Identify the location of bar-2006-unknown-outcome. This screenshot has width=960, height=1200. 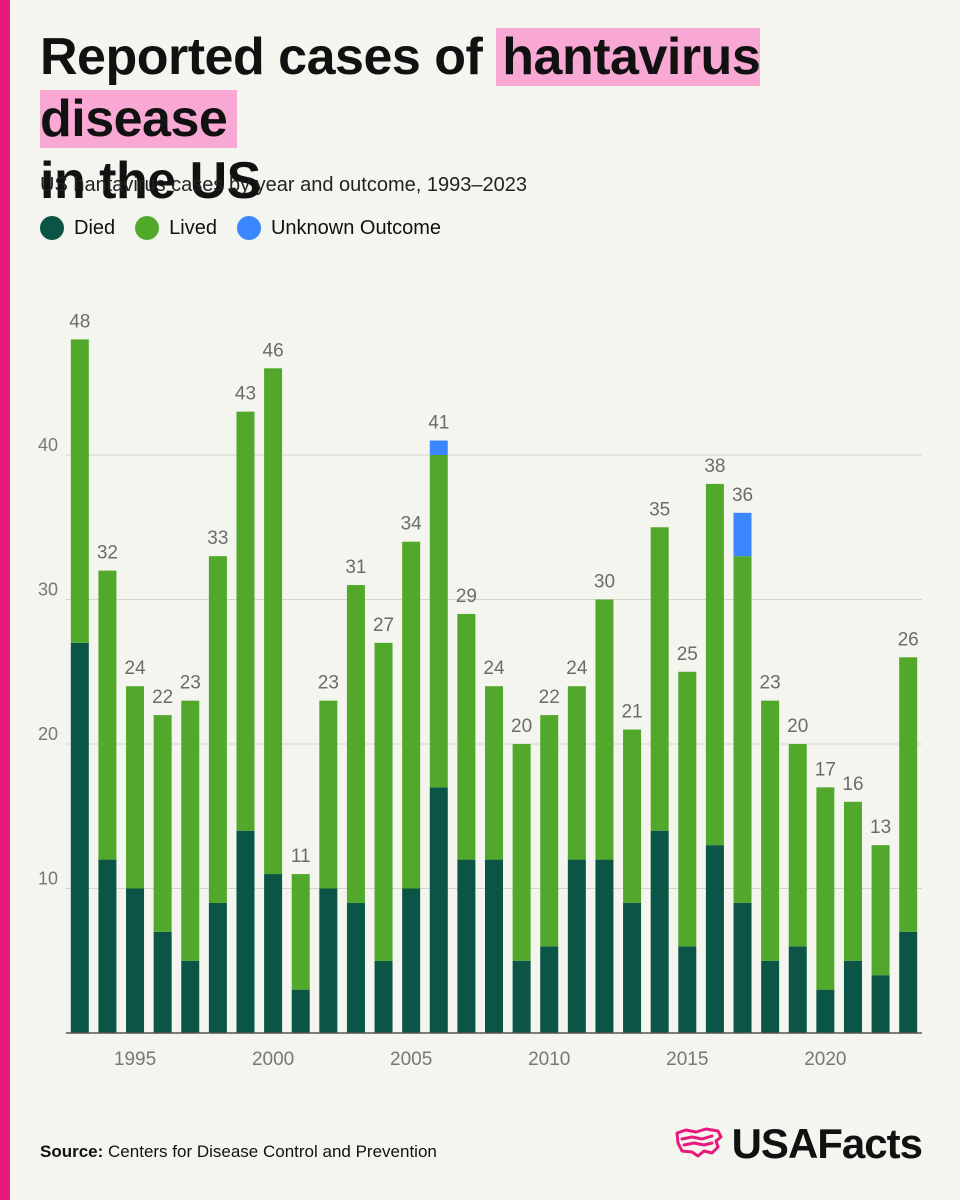
(438, 447).